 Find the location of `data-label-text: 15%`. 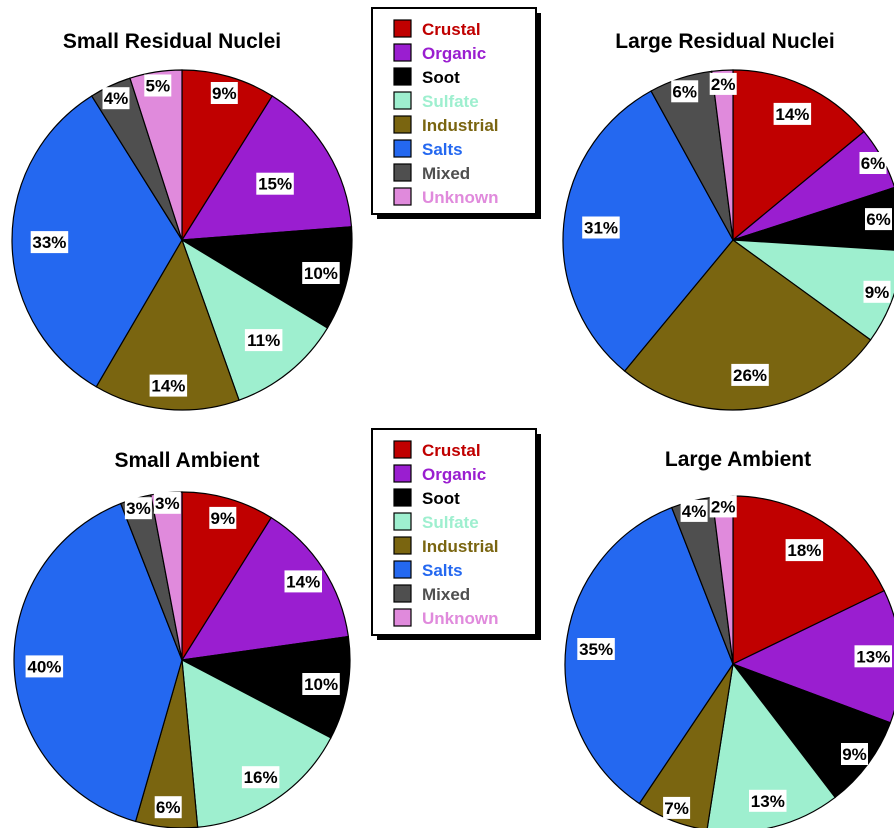

data-label-text: 15% is located at coordinates (275, 184).